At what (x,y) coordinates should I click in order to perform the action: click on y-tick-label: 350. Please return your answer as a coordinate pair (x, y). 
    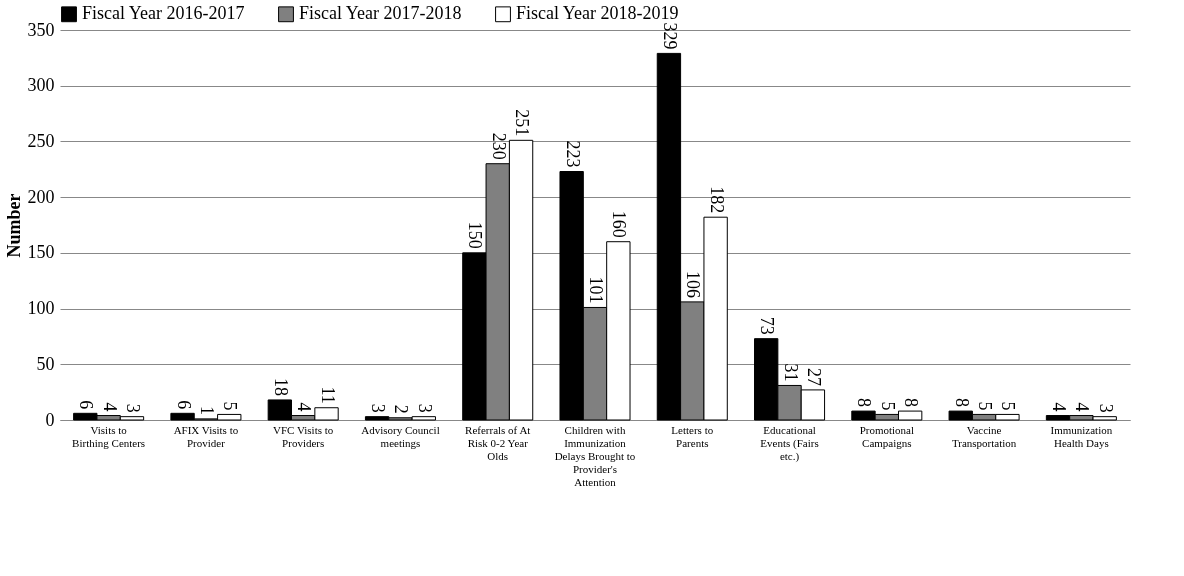
    Looking at the image, I should click on (41, 29).